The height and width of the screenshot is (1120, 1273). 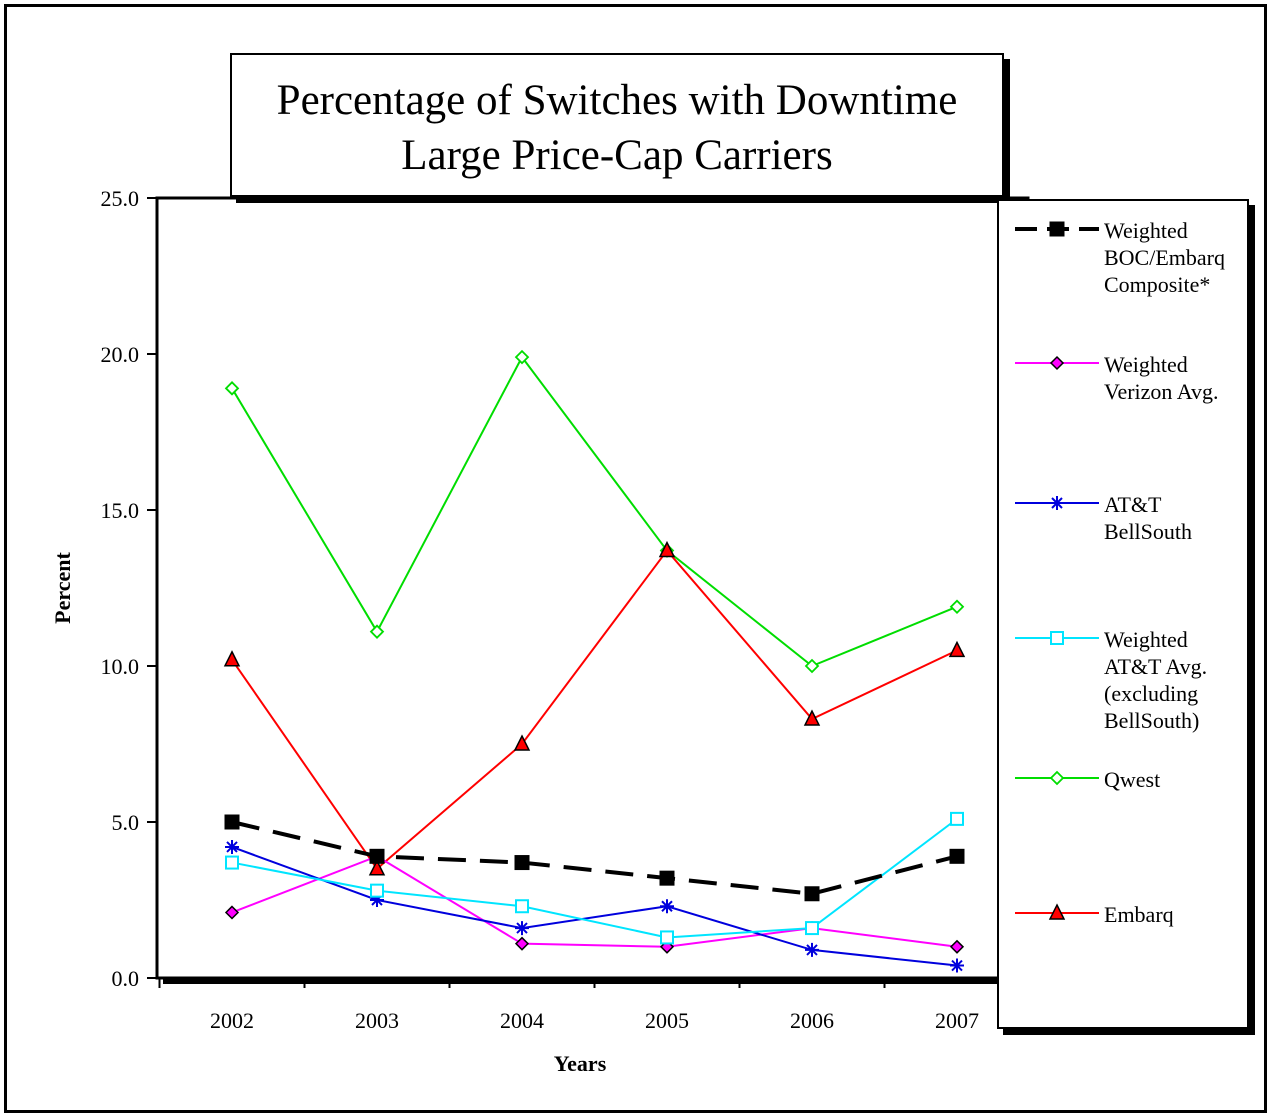 I want to click on chart-title: Percentage of Switches with Downtime, so click(x=617, y=100).